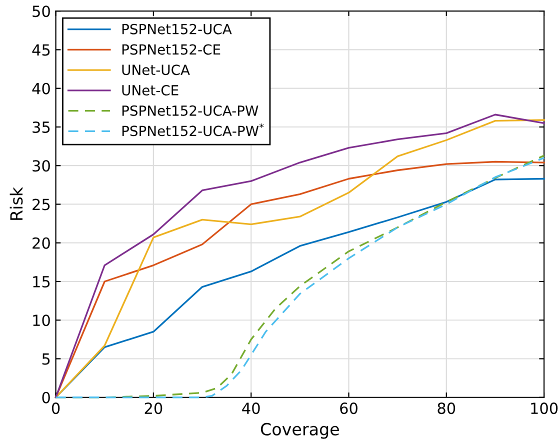 The image size is (558, 444). What do you see at coordinates (544, 408) in the screenshot?
I see `x-tick-label: 100` at bounding box center [544, 408].